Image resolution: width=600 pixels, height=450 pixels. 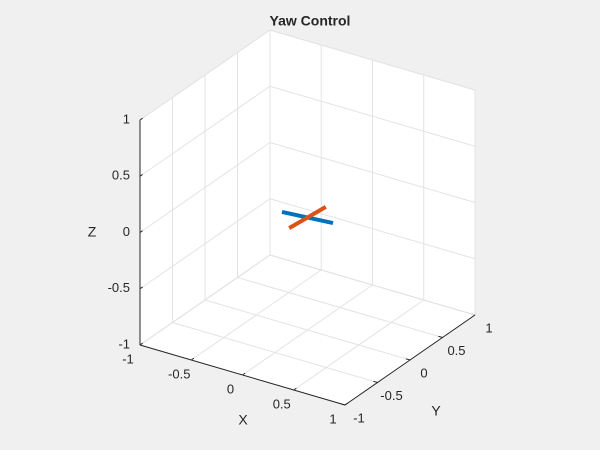 I want to click on x-tick-label: 0, so click(x=230, y=388).